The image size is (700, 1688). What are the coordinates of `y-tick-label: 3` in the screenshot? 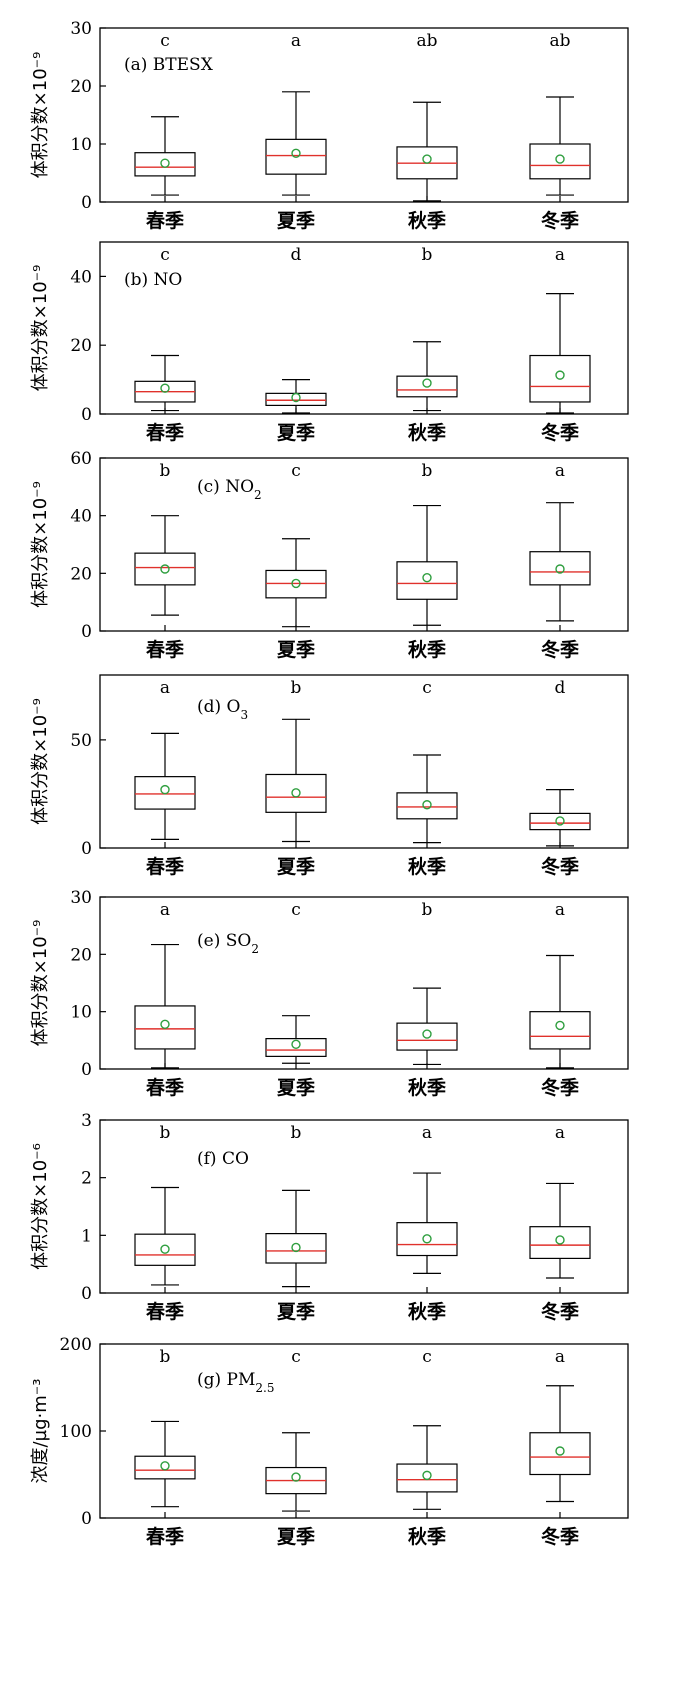 It's located at (86, 1121).